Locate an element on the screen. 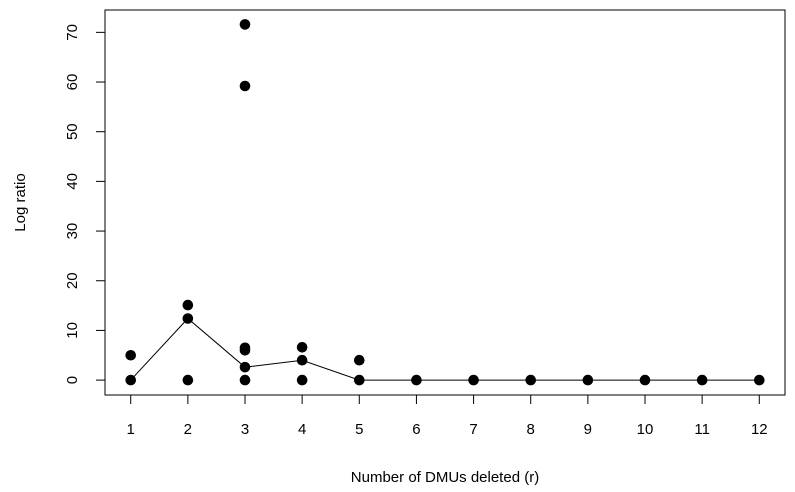 Image resolution: width=795 pixels, height=492 pixels. series-line is located at coordinates (445, 349).